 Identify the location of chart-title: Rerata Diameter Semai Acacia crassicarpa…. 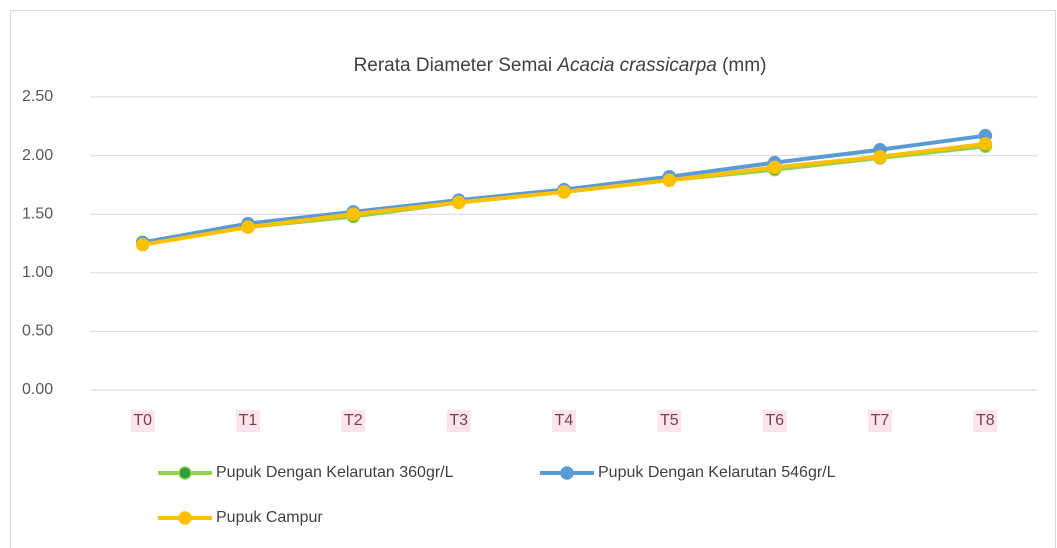
(560, 65).